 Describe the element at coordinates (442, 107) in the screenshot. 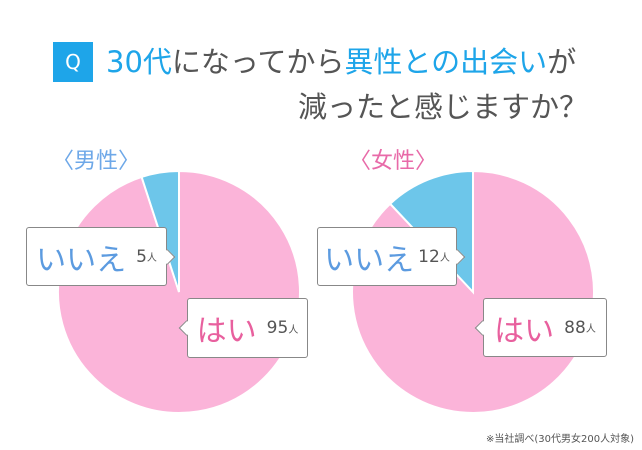

I see `question-title-line2: 減ったと感じますか？` at that location.